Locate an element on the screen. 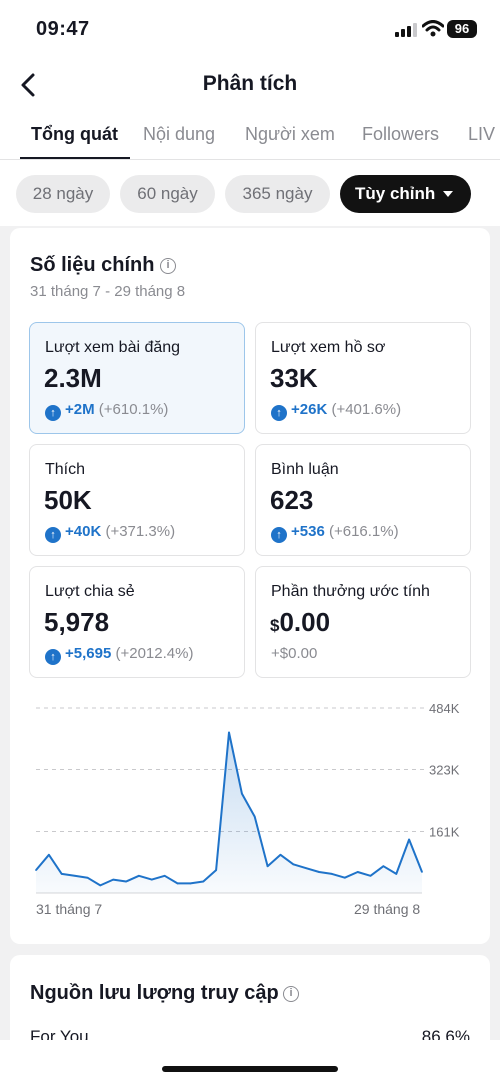 Image resolution: width=500 pixels, height=1083 pixels. delta-absolute: +26K is located at coordinates (309, 409).